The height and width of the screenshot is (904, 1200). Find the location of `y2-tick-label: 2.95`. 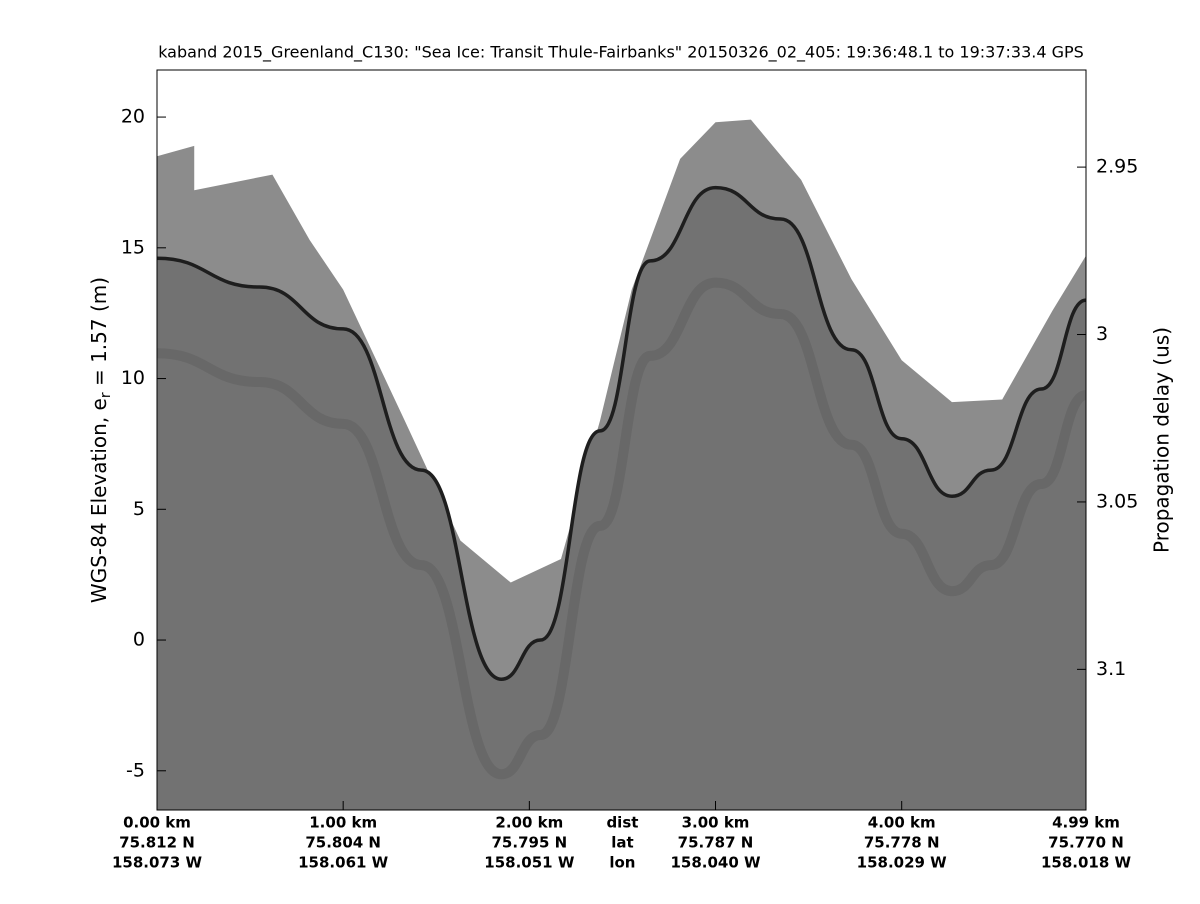

y2-tick-label: 2.95 is located at coordinates (1117, 167).